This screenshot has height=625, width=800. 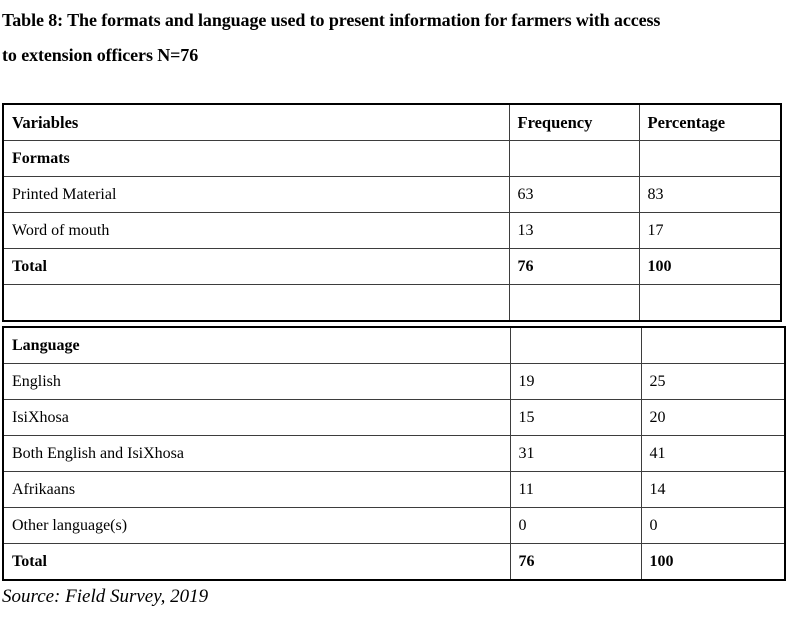 I want to click on cell-percentage: 41, so click(x=713, y=453).